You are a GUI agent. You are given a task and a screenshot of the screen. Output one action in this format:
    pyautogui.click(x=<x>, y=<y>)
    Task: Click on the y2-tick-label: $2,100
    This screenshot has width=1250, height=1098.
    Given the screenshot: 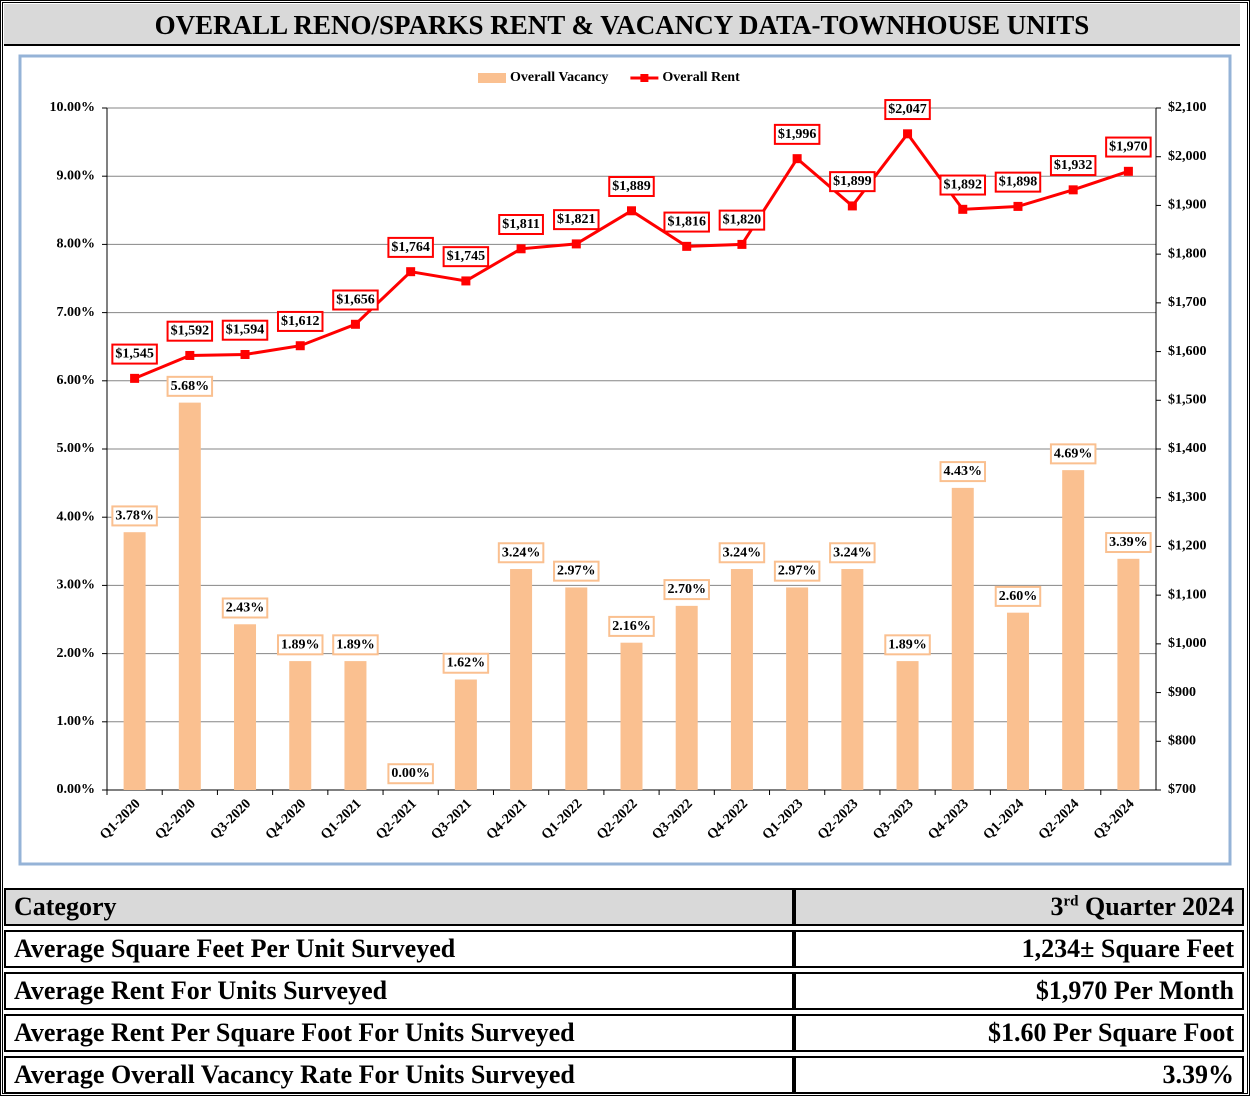 What is the action you would take?
    pyautogui.click(x=1187, y=107)
    